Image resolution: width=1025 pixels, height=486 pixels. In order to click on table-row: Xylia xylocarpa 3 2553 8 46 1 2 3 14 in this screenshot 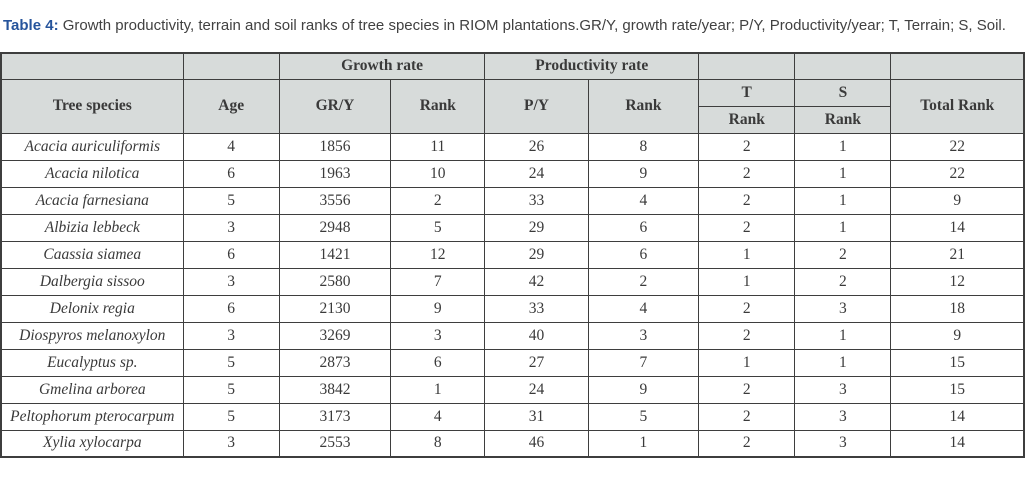, I will do `click(512, 443)`.